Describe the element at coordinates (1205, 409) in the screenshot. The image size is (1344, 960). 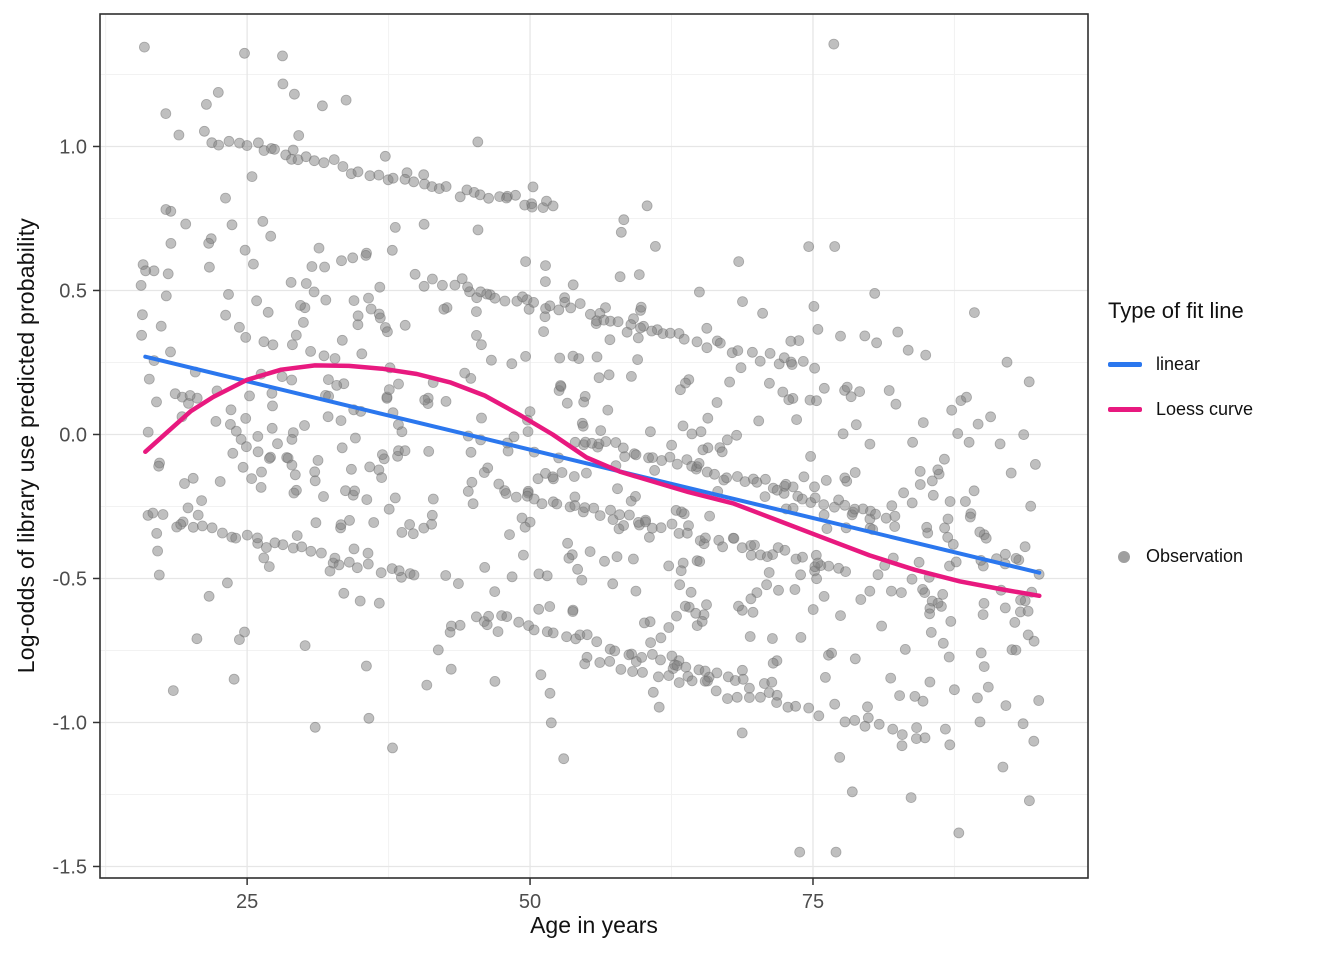
I see `legend-label-loess: Loess curve` at that location.